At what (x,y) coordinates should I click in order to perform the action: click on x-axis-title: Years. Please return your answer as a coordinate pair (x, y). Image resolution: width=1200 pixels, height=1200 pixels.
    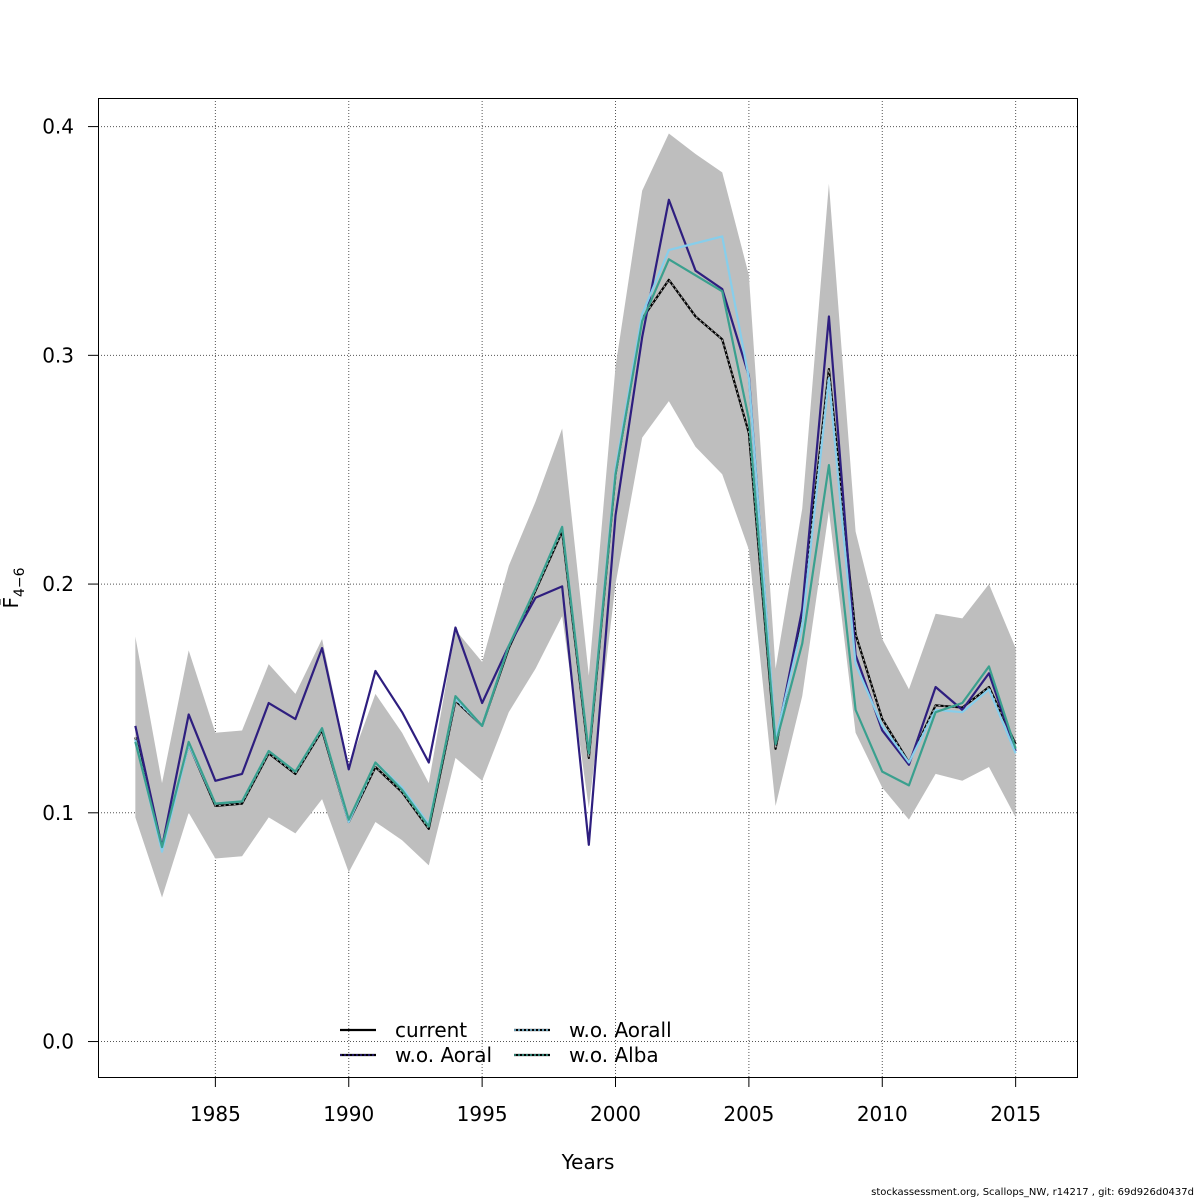
    Looking at the image, I should click on (588, 1162).